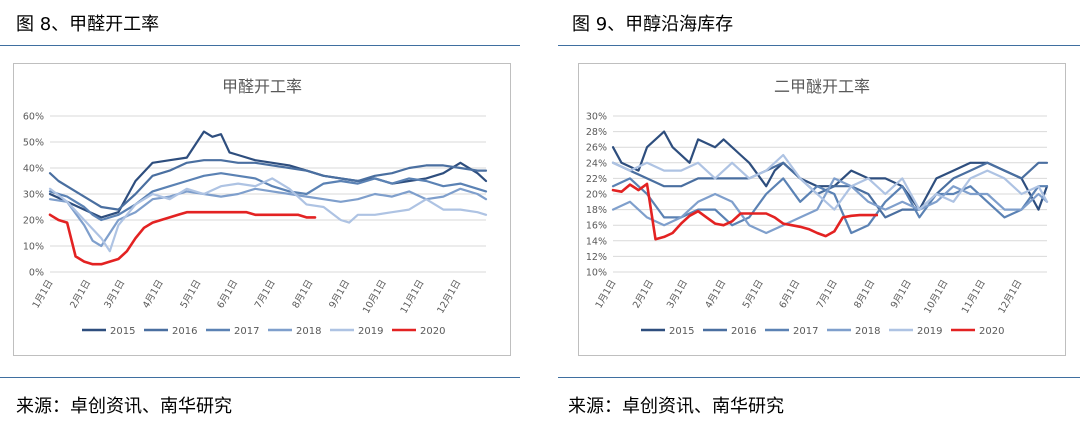 This screenshot has width=1080, height=422. I want to click on y-tick-label: 22%, so click(596, 179).